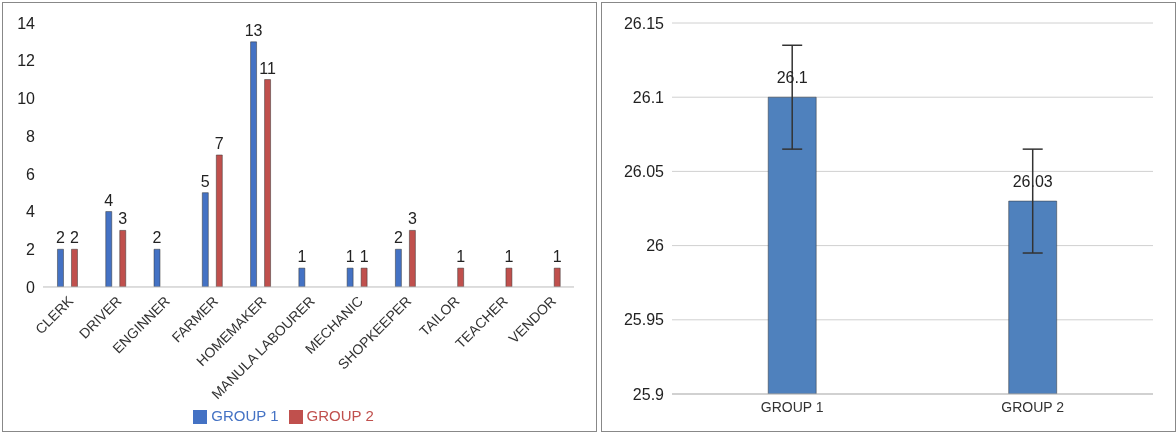 The height and width of the screenshot is (446, 1176). I want to click on y-tick-label: 26, so click(655, 246).